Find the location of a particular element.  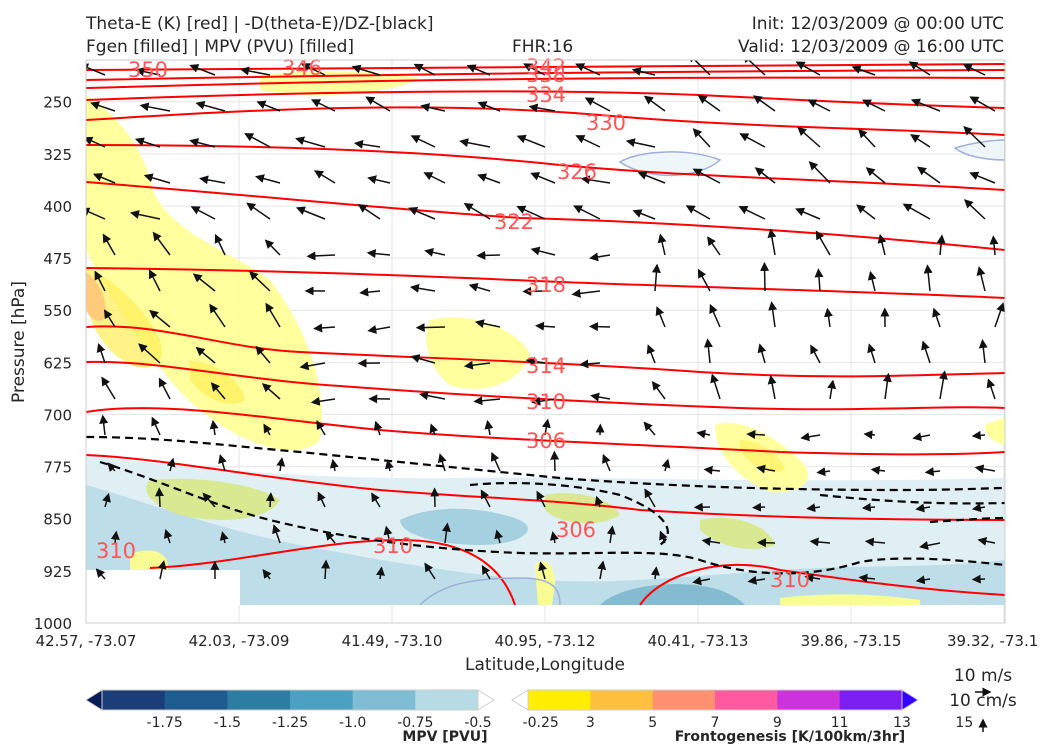

x-tick-label: 39.32, -73.1 is located at coordinates (992, 641).